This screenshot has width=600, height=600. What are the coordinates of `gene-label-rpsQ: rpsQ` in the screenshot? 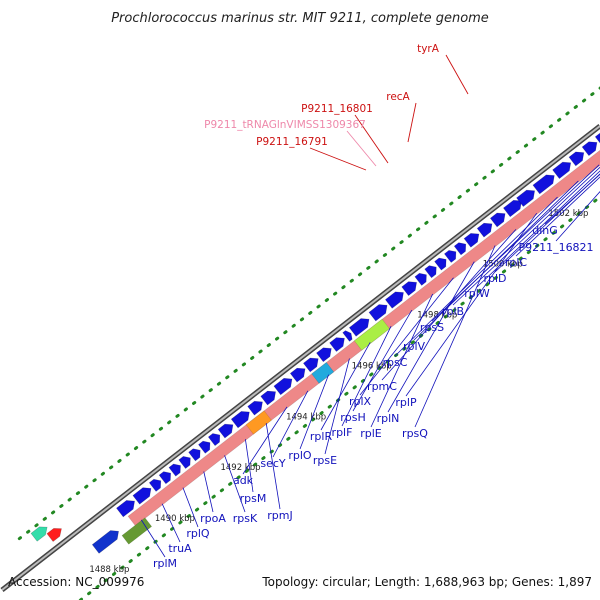 It's located at (415, 433).